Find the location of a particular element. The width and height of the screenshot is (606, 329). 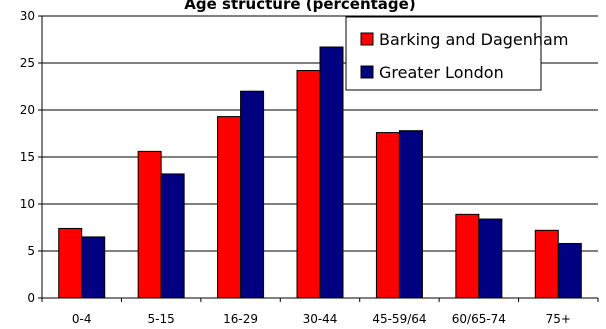

chart-title: Age structure (percentage) is located at coordinates (299, 6).